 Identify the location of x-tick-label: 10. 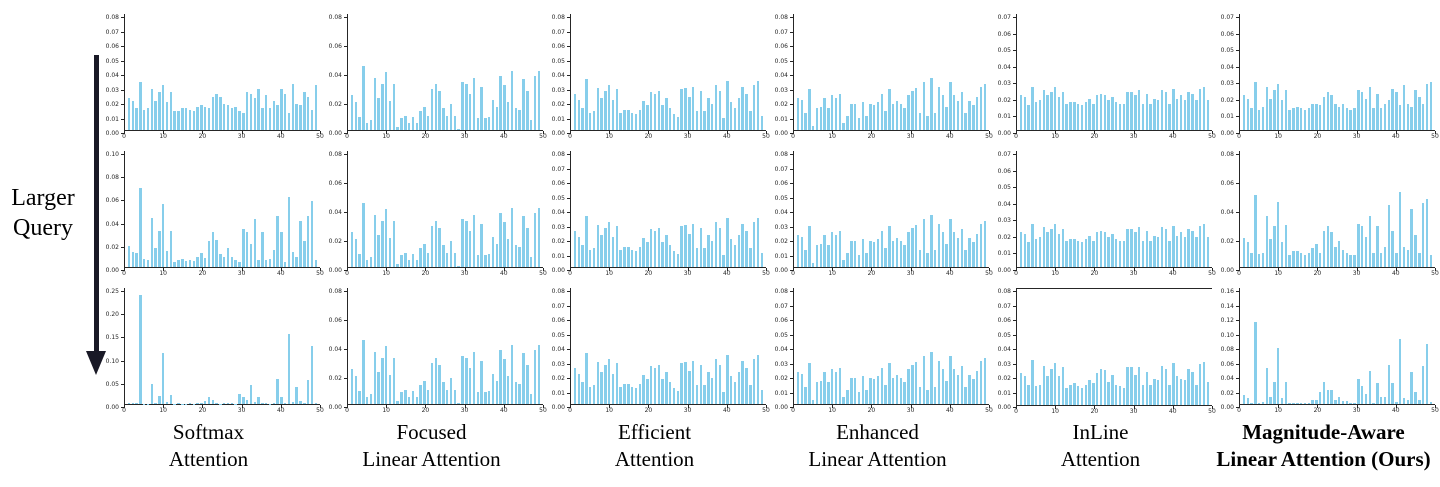
(1278, 136).